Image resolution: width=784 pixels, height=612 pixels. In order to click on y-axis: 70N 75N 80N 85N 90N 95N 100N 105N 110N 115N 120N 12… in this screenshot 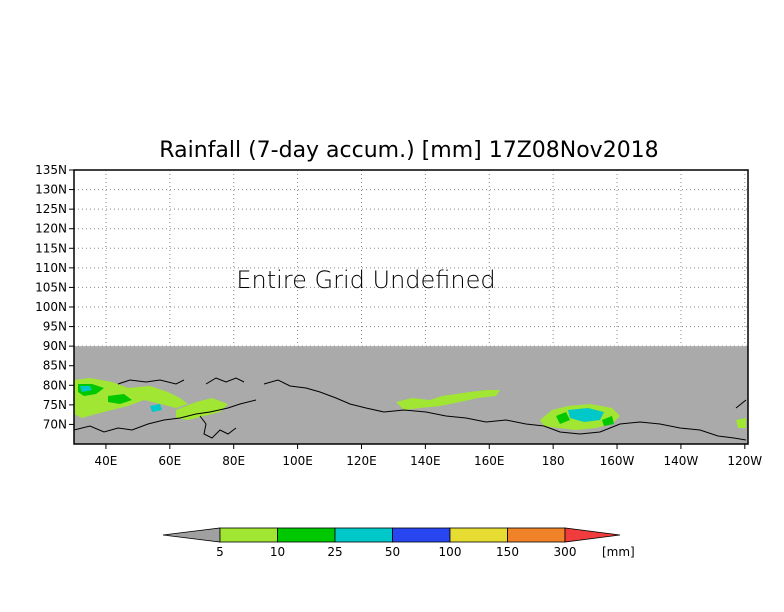, I will do `click(54, 297)`.